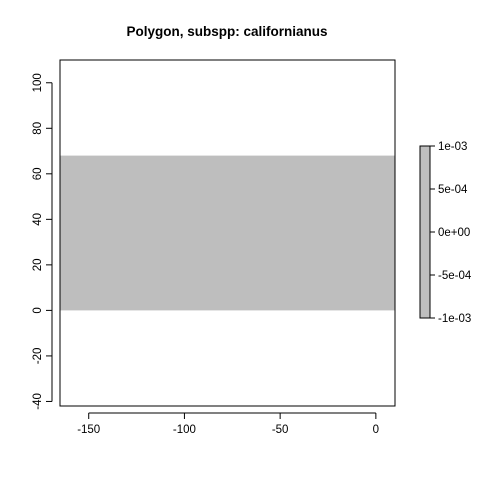 This screenshot has width=480, height=480. I want to click on y-tick-label: 80, so click(38, 128).